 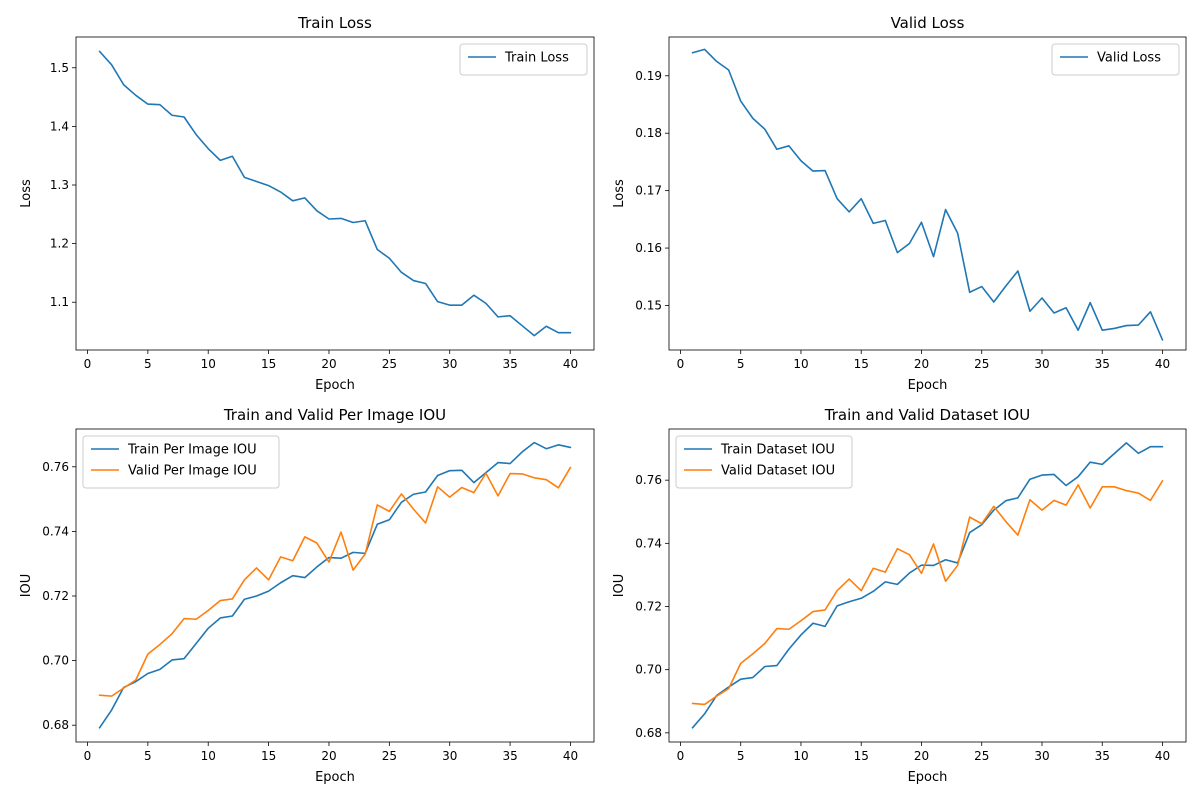 I want to click on y-tick-label: 0.16, so click(x=648, y=248).